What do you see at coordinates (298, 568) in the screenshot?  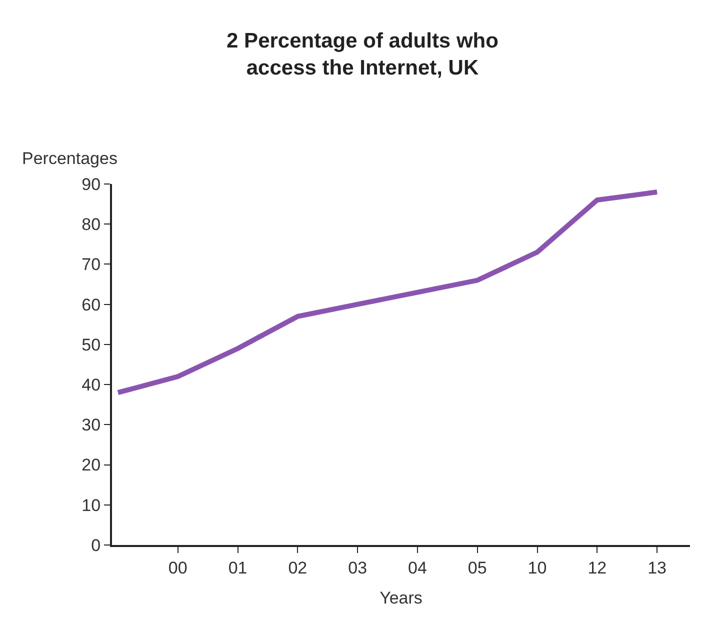 I see `x-tick-label: 02` at bounding box center [298, 568].